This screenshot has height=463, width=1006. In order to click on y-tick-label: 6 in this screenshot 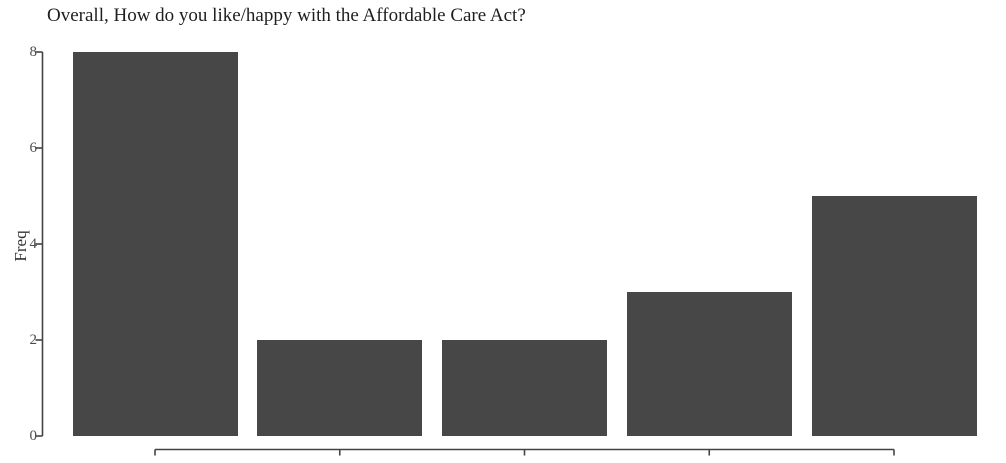, I will do `click(33, 147)`.